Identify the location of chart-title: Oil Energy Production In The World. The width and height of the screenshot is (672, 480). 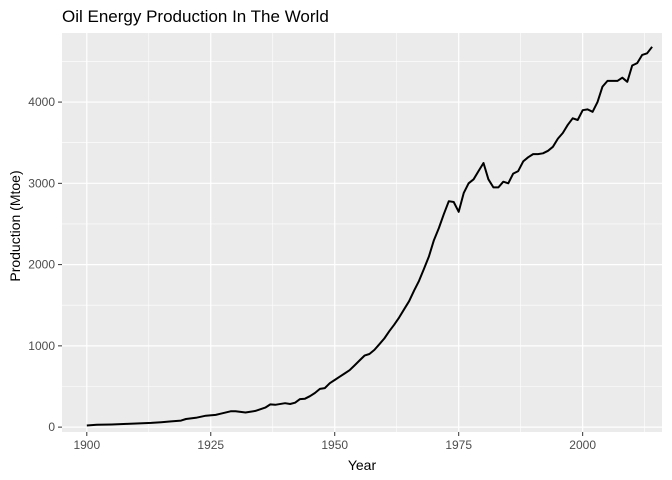
(195, 16).